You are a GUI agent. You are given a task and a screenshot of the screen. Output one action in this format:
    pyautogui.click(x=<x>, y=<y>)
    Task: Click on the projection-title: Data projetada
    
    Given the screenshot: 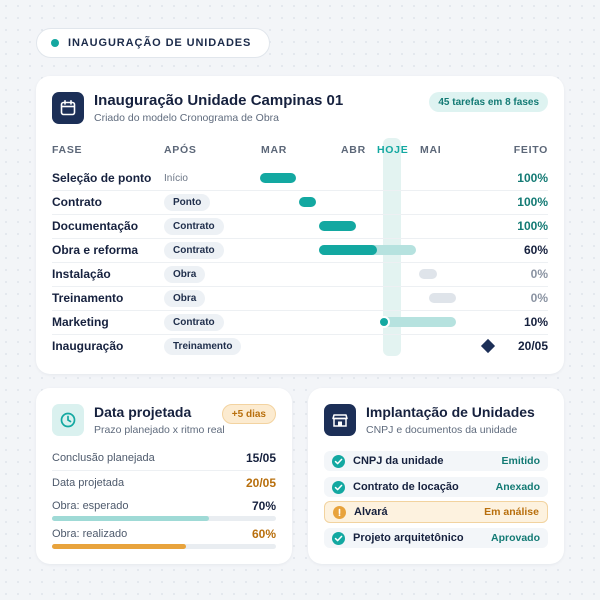 What is the action you would take?
    pyautogui.click(x=143, y=412)
    